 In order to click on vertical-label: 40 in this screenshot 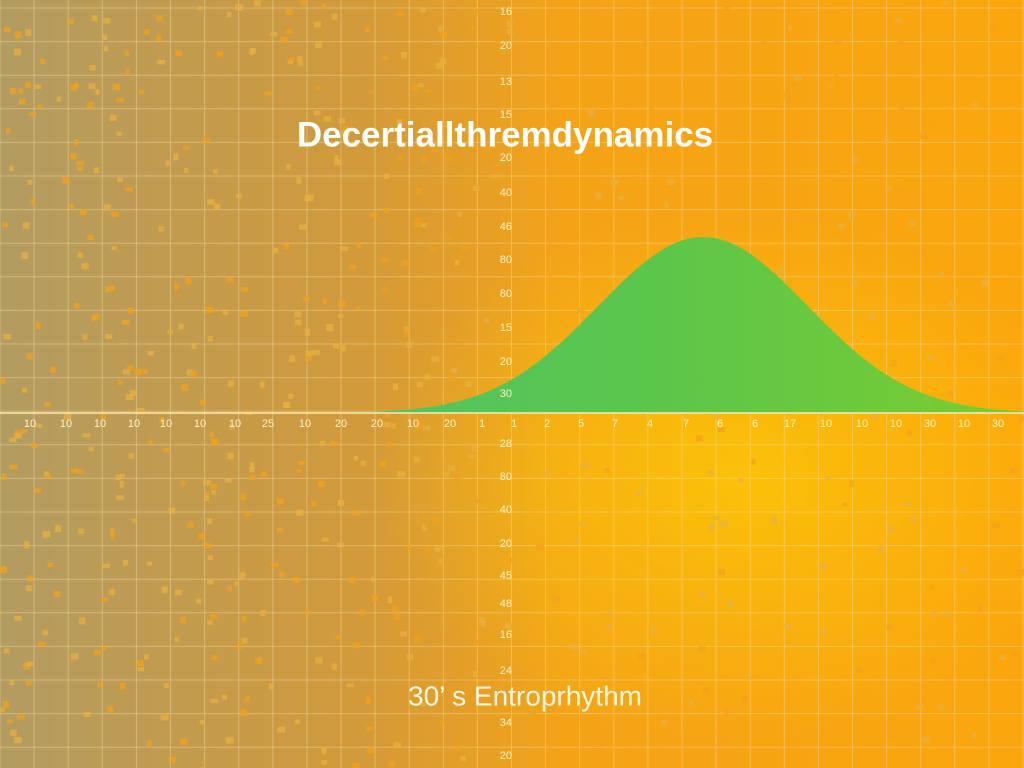, I will do `click(506, 510)`.